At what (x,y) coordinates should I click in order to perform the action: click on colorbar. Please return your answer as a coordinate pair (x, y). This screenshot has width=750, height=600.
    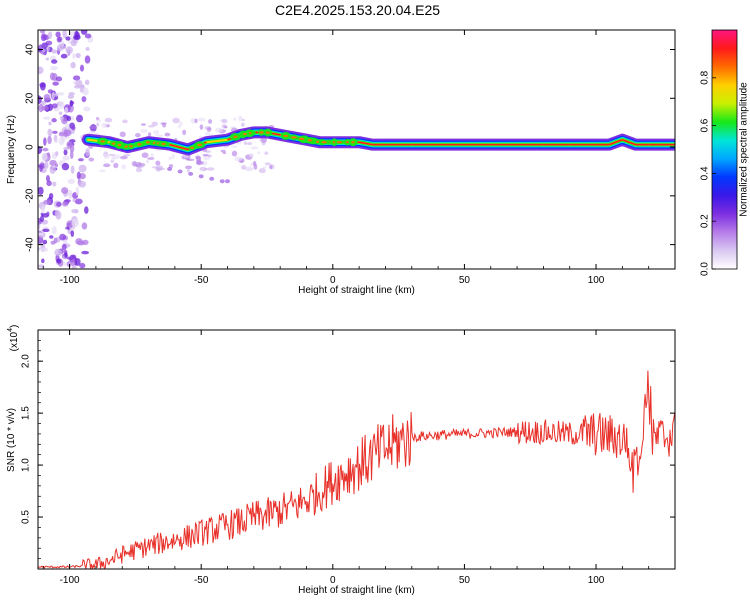
    Looking at the image, I should click on (724, 149).